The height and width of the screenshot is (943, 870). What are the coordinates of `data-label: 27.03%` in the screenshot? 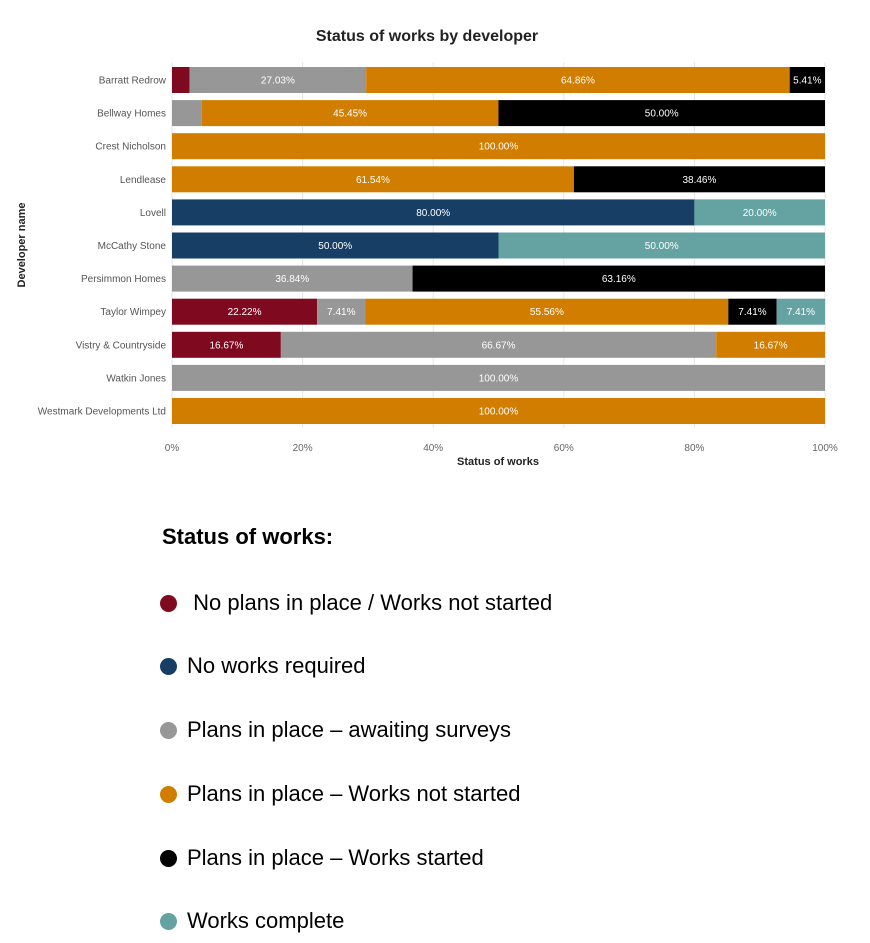 It's located at (278, 81).